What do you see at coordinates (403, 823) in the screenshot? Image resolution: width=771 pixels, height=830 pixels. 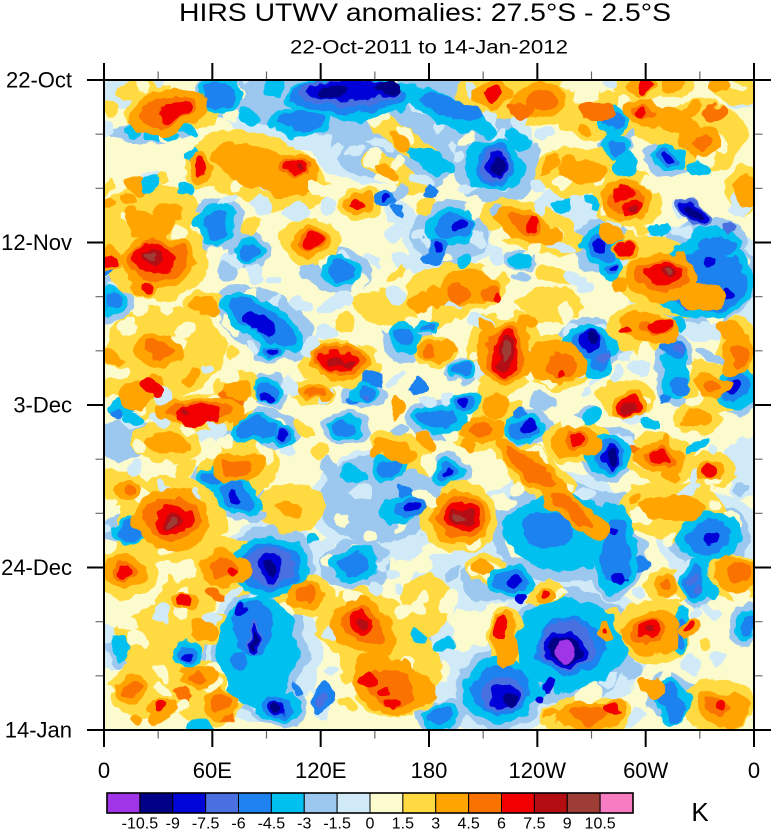 I see `svg-text: 1.5` at bounding box center [403, 823].